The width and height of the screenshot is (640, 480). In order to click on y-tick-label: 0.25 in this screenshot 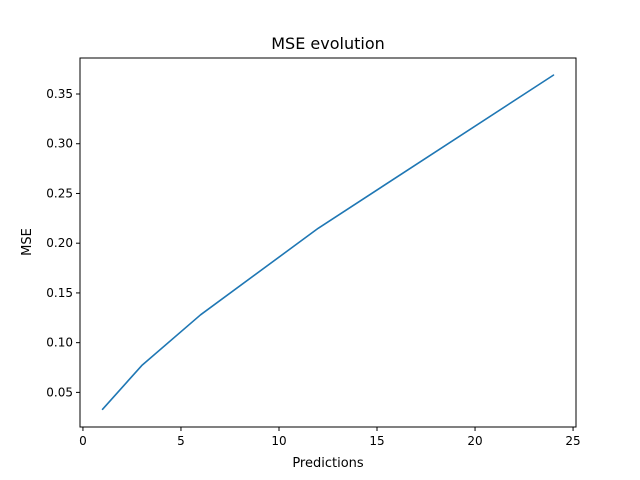, I will do `click(59, 193)`.